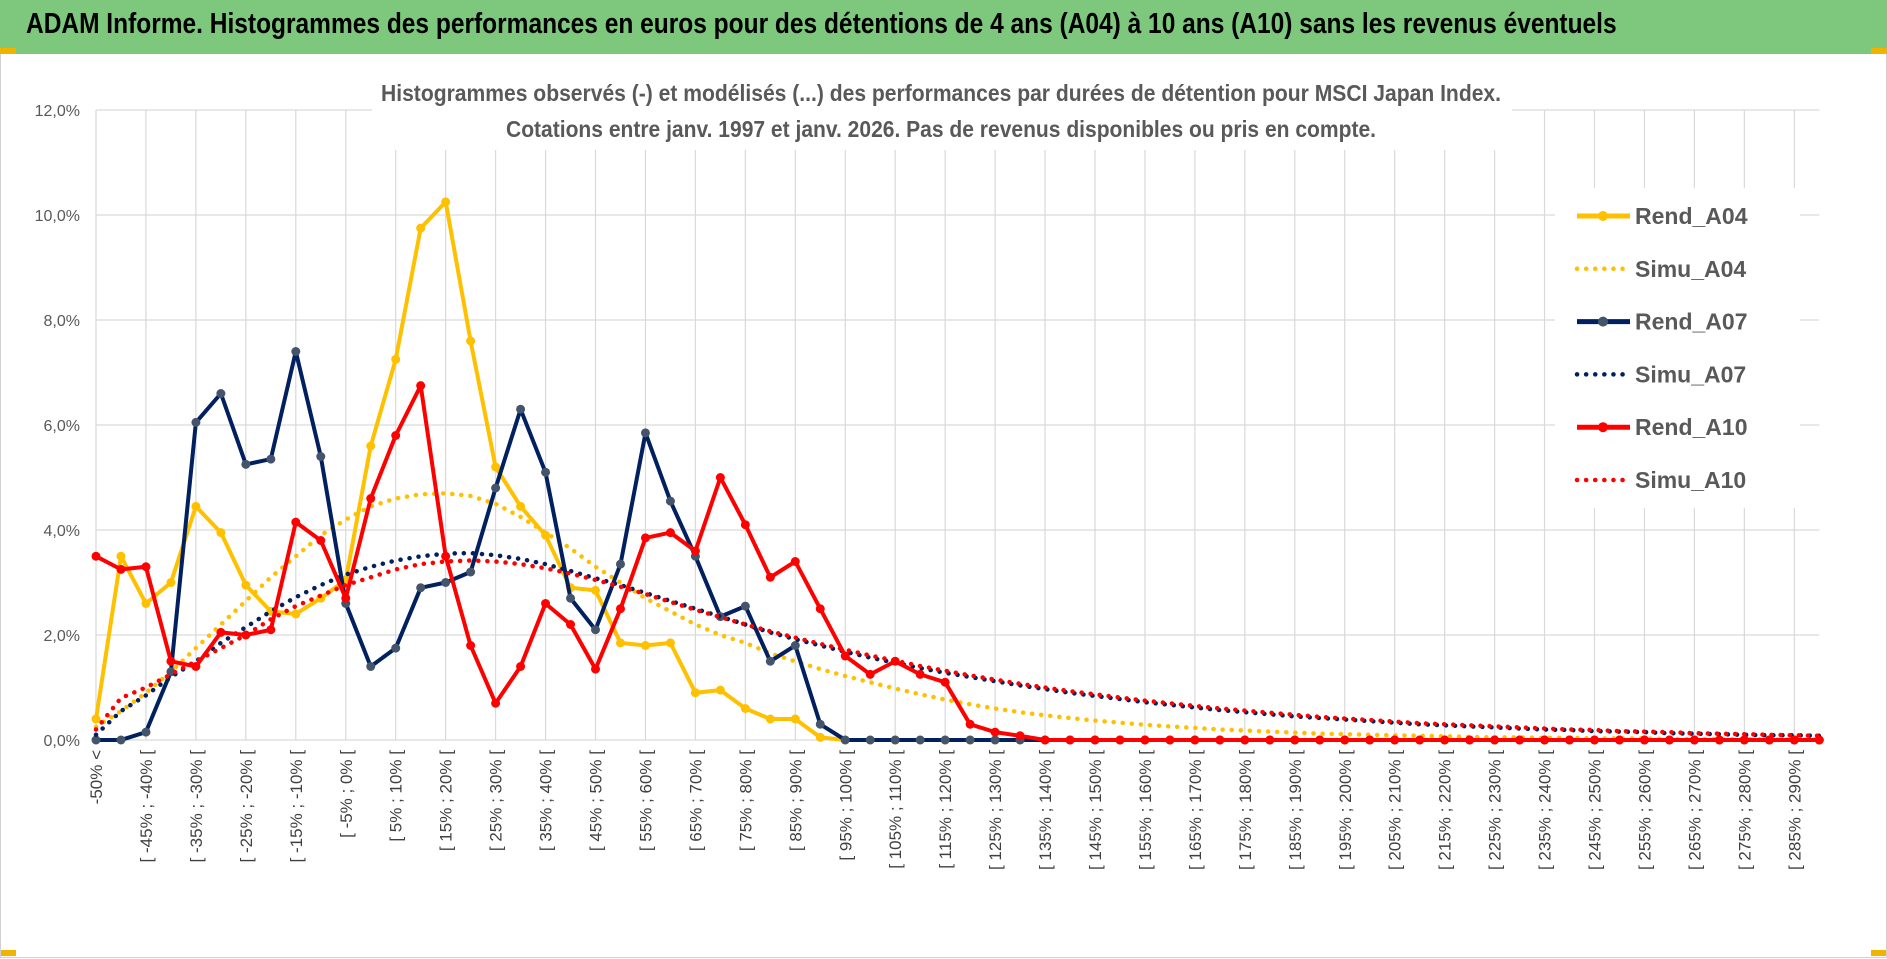 The image size is (1887, 959). Describe the element at coordinates (296, 806) in the screenshot. I see `x-tick-label: [ -15% ; -10% [` at that location.